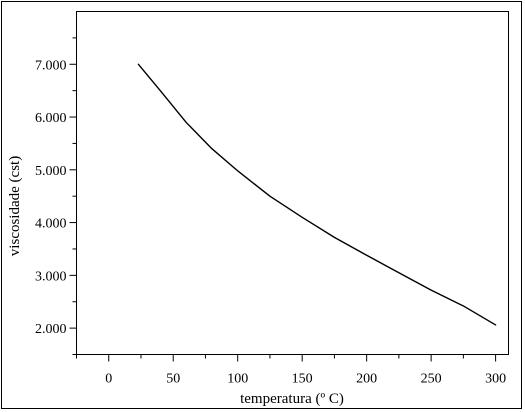 Image resolution: width=525 pixels, height=412 pixels. I want to click on x-tick-label: 300, so click(495, 379).